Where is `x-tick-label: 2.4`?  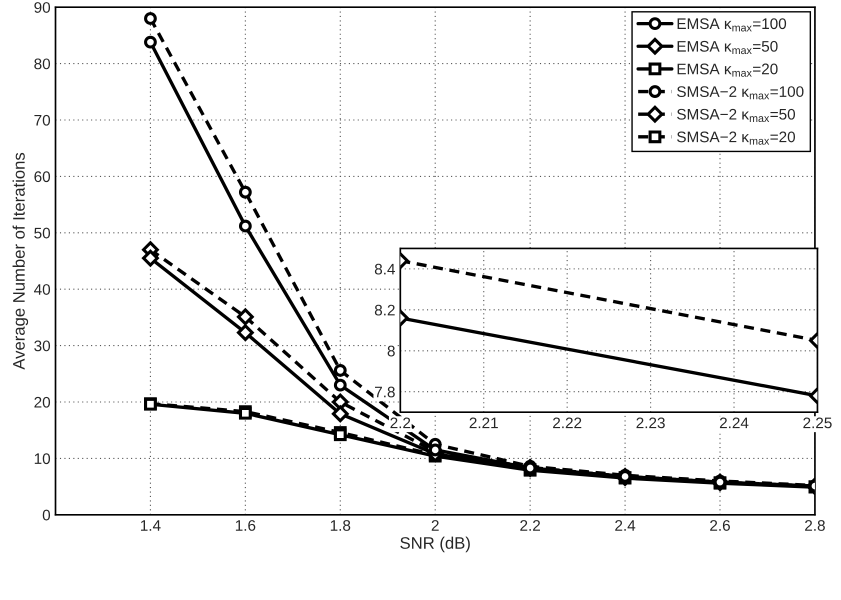
x-tick-label: 2.4 is located at coordinates (625, 525).